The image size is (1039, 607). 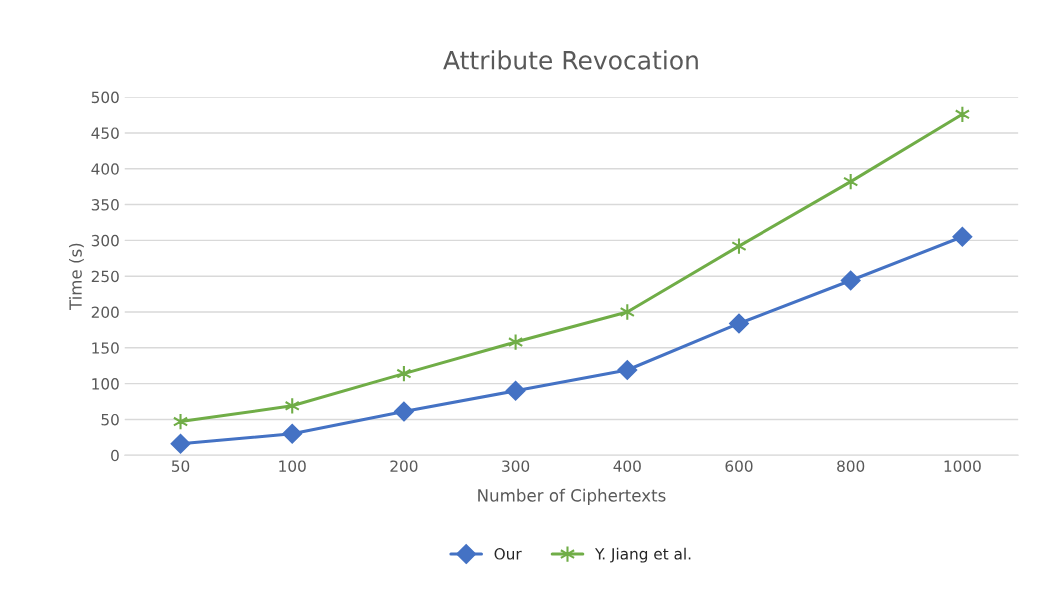 I want to click on y-tick-label: 400, so click(x=105, y=169).